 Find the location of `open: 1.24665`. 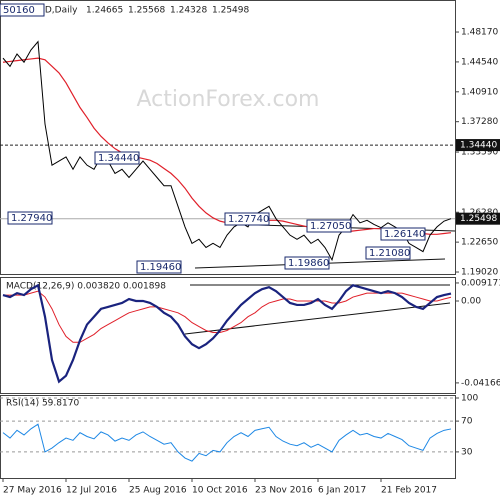

open: 1.24665 is located at coordinates (104, 11).